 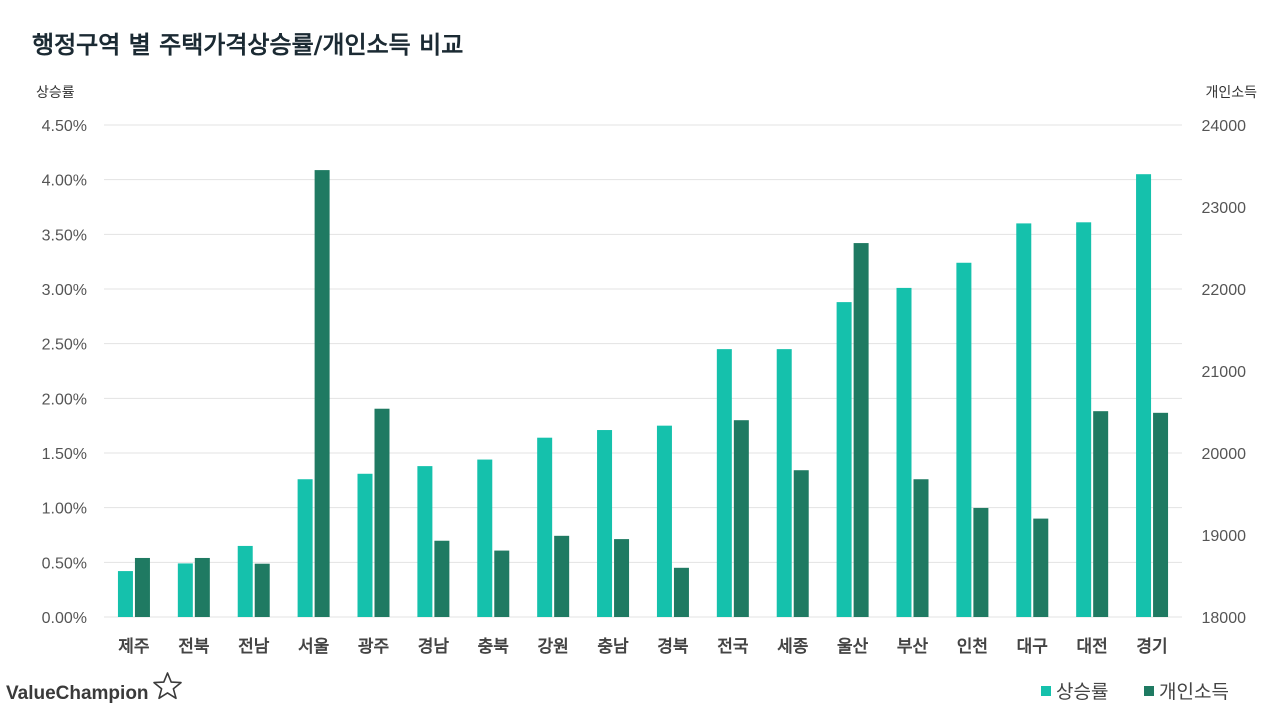 What do you see at coordinates (314, 647) in the screenshot?
I see `x-tick-label: 서울` at bounding box center [314, 647].